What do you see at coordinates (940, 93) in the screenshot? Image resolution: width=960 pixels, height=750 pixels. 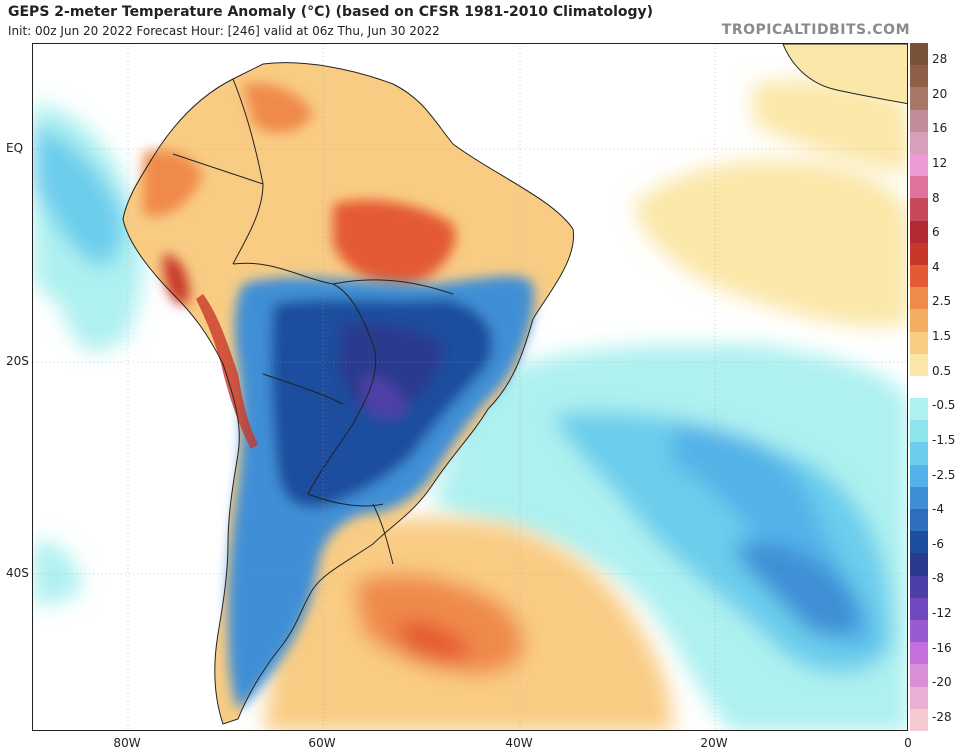 I see `colorbar-label: 20` at bounding box center [940, 93].